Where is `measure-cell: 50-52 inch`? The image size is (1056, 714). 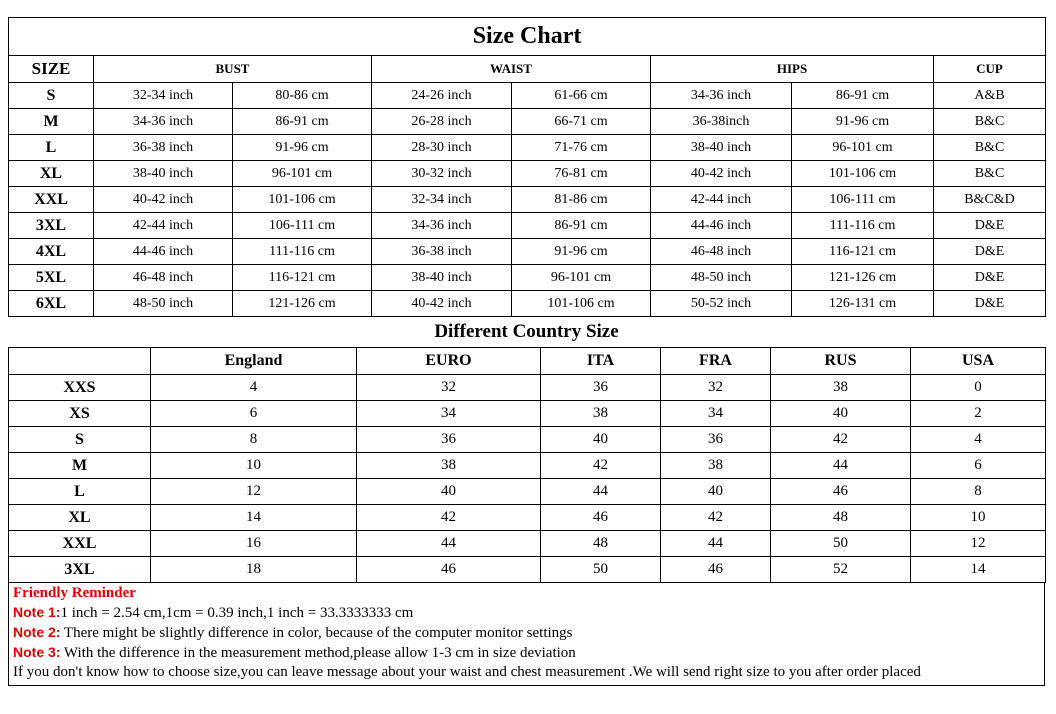
measure-cell: 50-52 inch is located at coordinates (721, 303).